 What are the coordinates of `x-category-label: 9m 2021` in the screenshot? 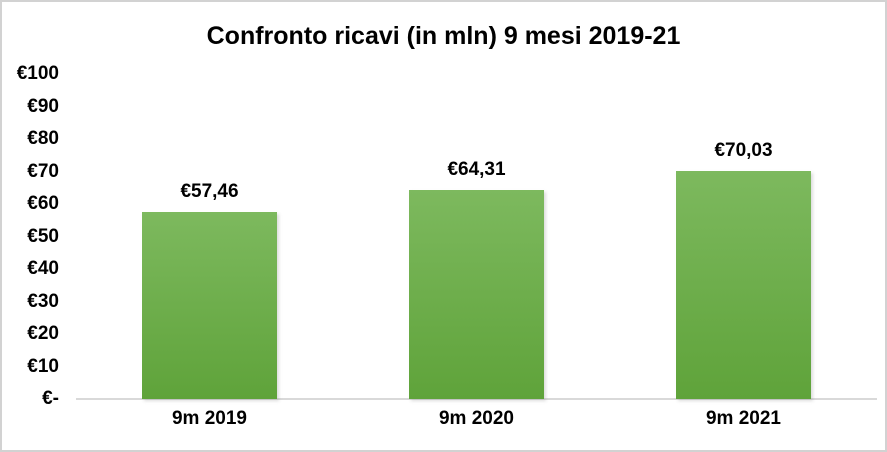 It's located at (743, 418).